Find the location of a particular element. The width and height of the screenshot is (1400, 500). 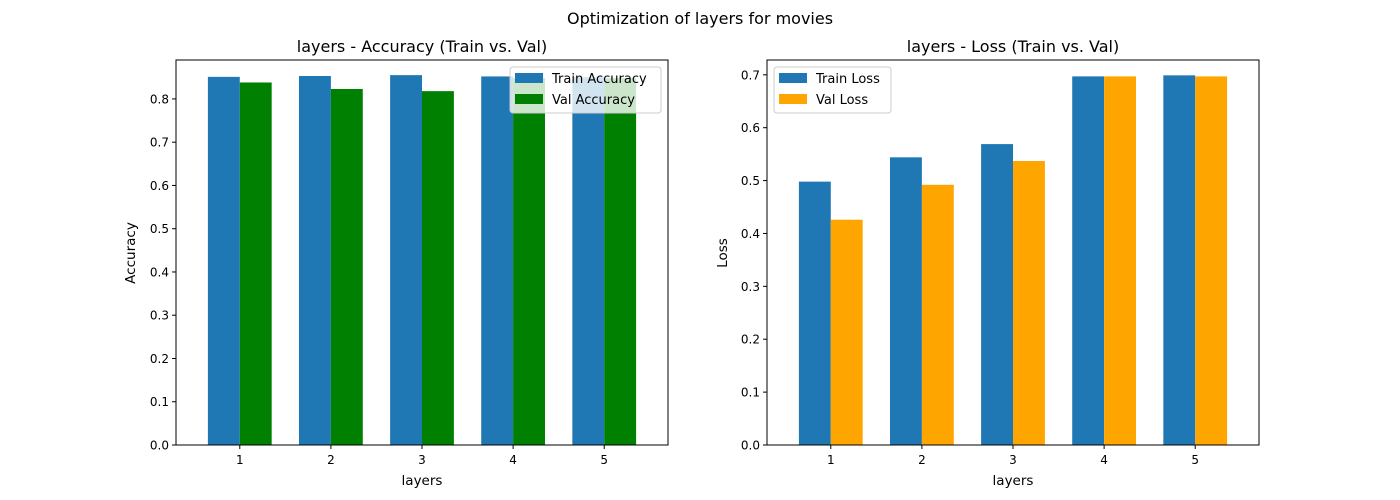

loss-chart-title: layers - Loss (Train vs. Val) is located at coordinates (1013, 46).